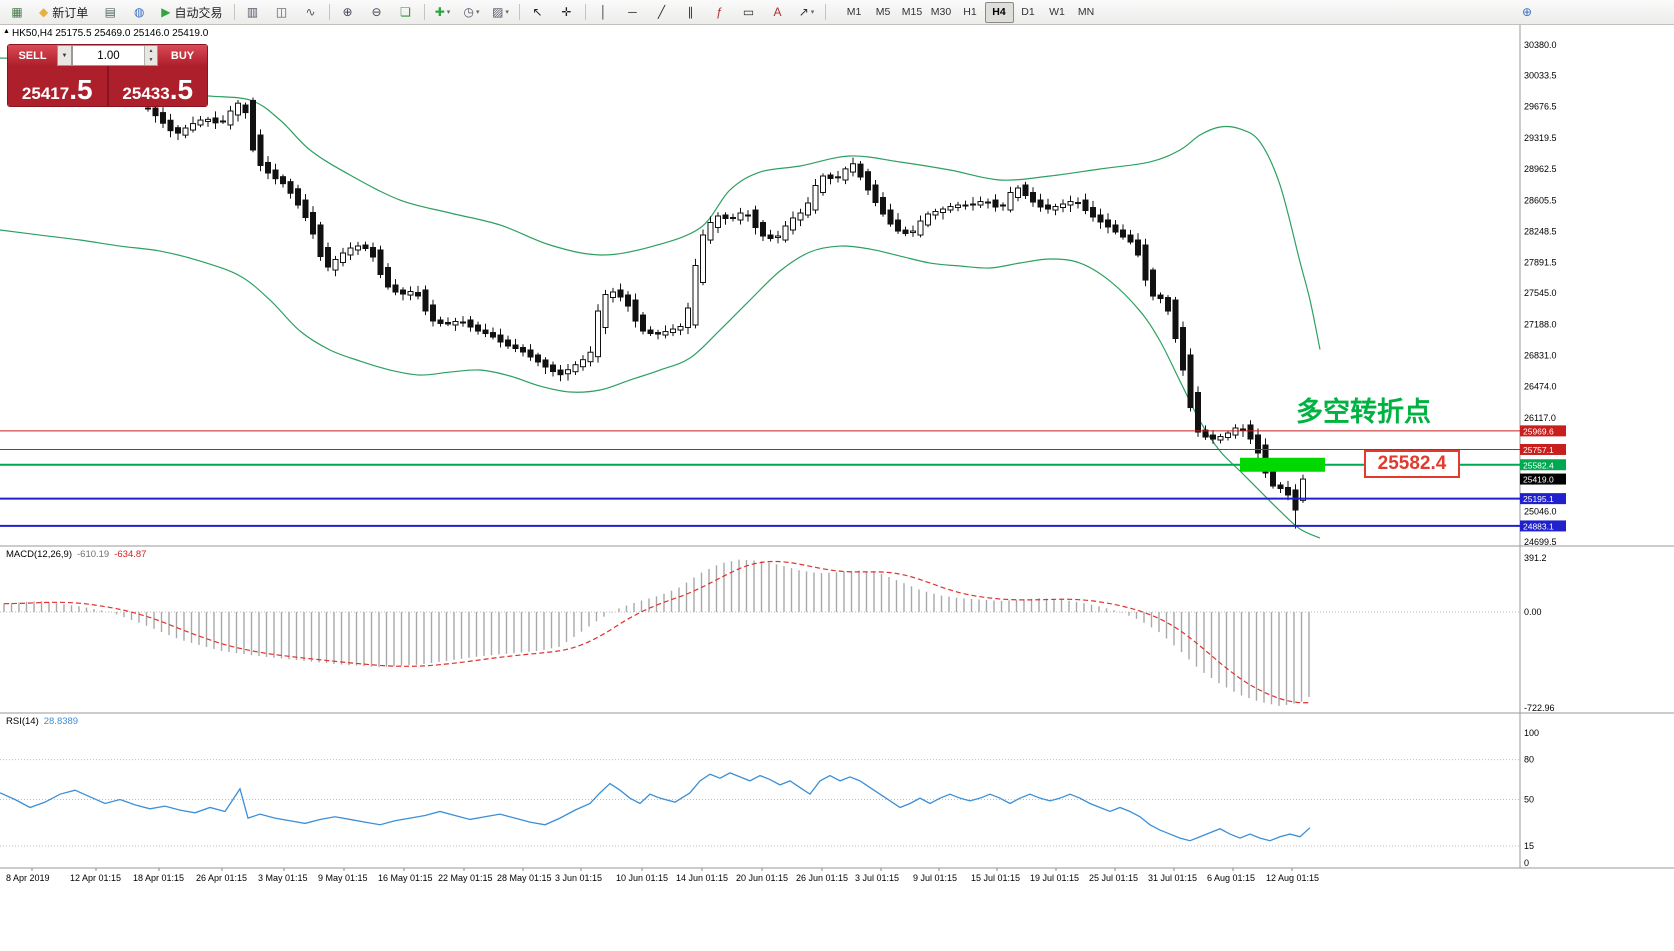 The height and width of the screenshot is (951, 1674). Describe the element at coordinates (720, 12) in the screenshot. I see `fibonacci-button: ƒ` at that location.